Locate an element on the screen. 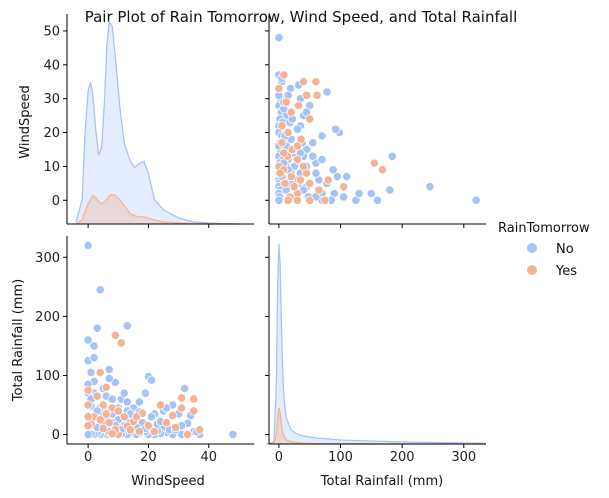 The width and height of the screenshot is (609, 498). legend-marker-yes is located at coordinates (532, 270).